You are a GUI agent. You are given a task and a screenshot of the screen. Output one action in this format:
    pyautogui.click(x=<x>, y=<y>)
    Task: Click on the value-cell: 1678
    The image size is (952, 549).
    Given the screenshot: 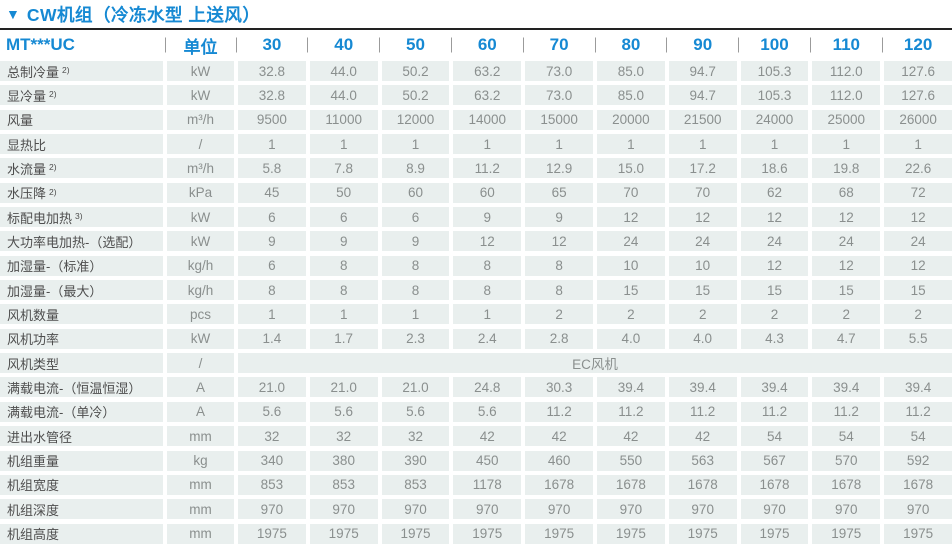 What is the action you would take?
    pyautogui.click(x=631, y=484)
    